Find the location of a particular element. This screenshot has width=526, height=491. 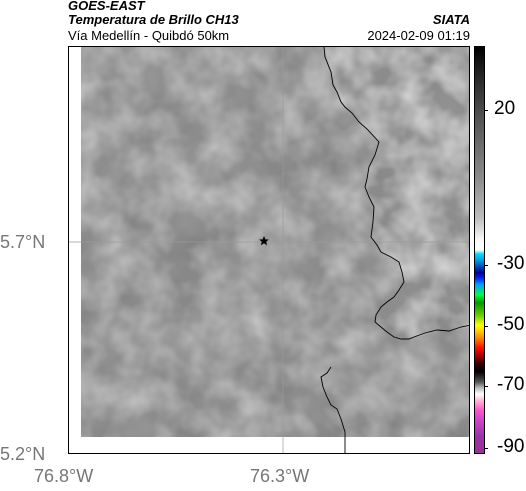

no-data-left is located at coordinates (75, 250).